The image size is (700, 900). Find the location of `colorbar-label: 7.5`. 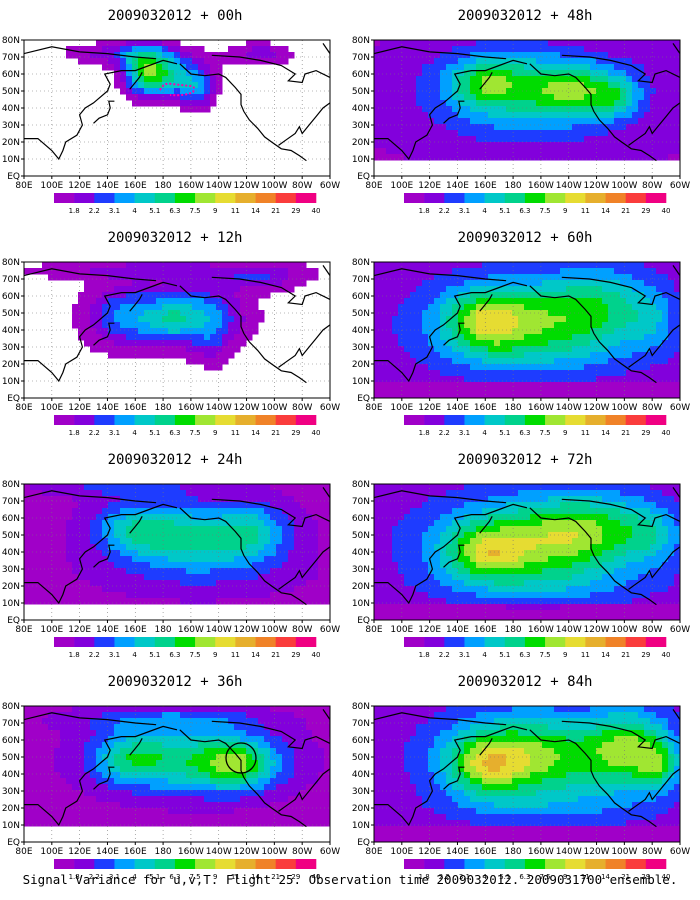

colorbar-label: 7.5 is located at coordinates (195, 655).